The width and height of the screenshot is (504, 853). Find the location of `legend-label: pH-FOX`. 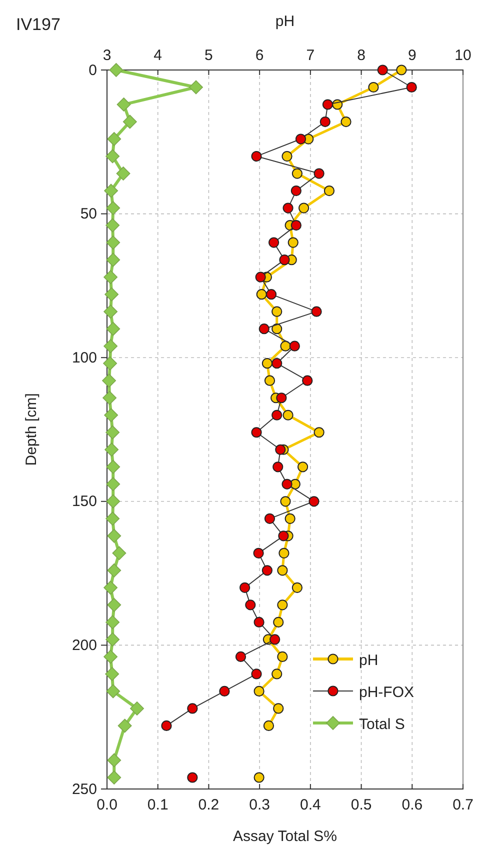

legend-label: pH-FOX is located at coordinates (386, 692).